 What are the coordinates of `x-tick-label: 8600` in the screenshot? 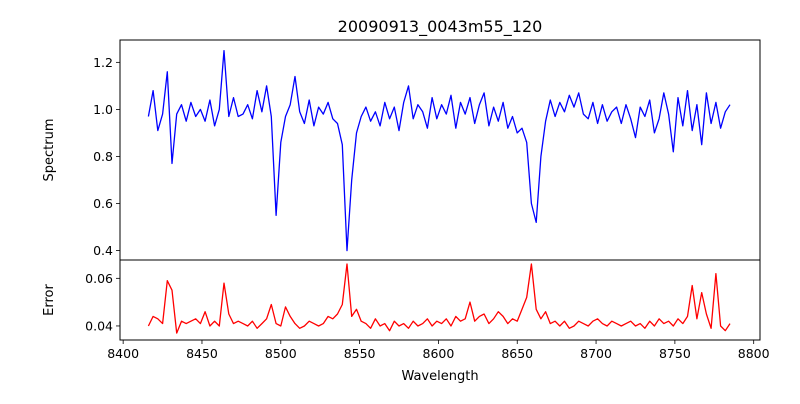 It's located at (439, 353).